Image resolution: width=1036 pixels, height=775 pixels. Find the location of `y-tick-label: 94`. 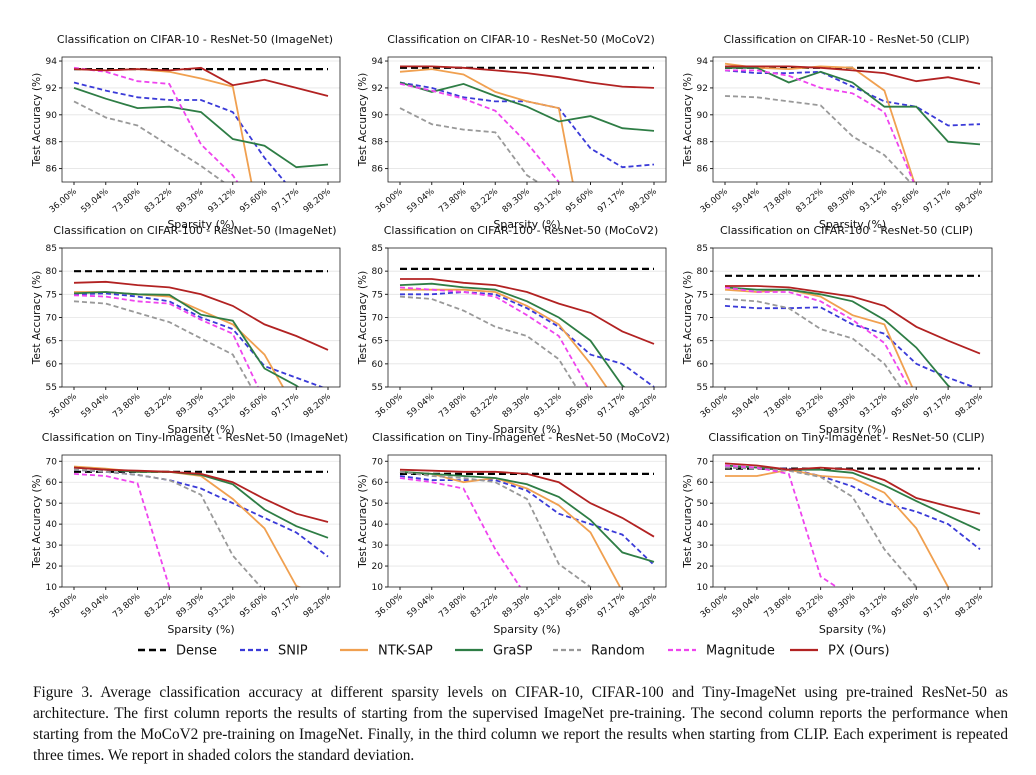

y-tick-label: 94 is located at coordinates (703, 62).